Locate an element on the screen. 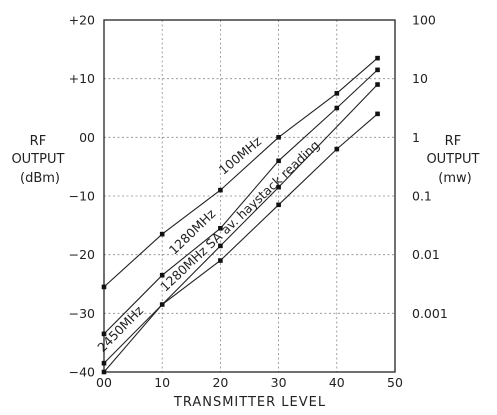 This screenshot has width=497, height=415. y-left-tick-label: −10 is located at coordinates (82, 196).